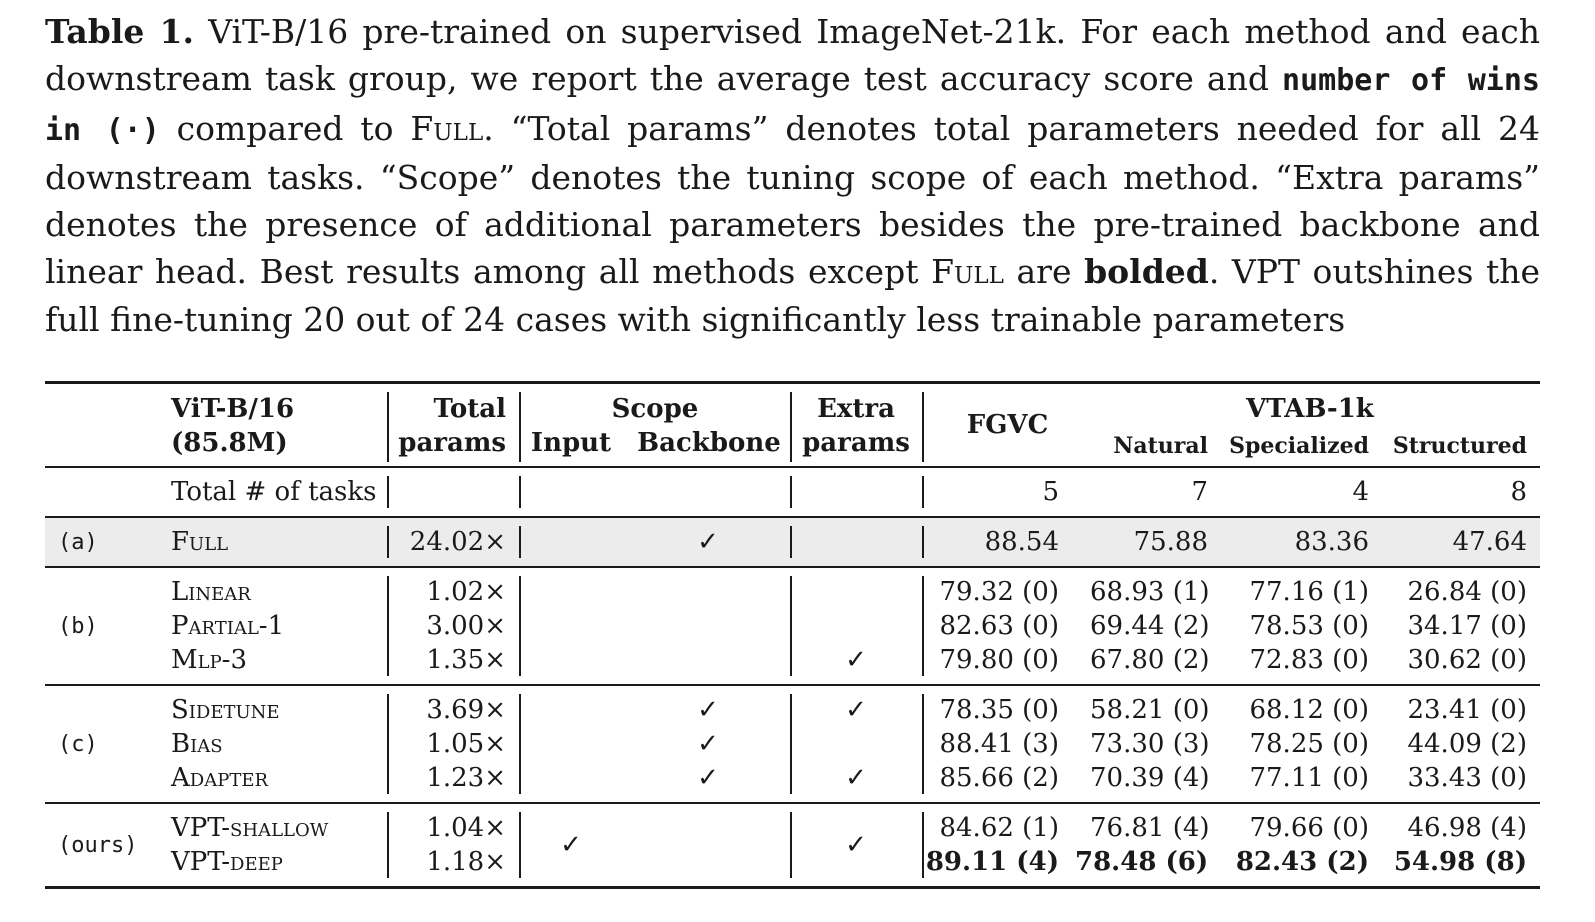 The height and width of the screenshot is (922, 1595). What do you see at coordinates (1459, 446) in the screenshot?
I see `header-structured: Structured` at bounding box center [1459, 446].